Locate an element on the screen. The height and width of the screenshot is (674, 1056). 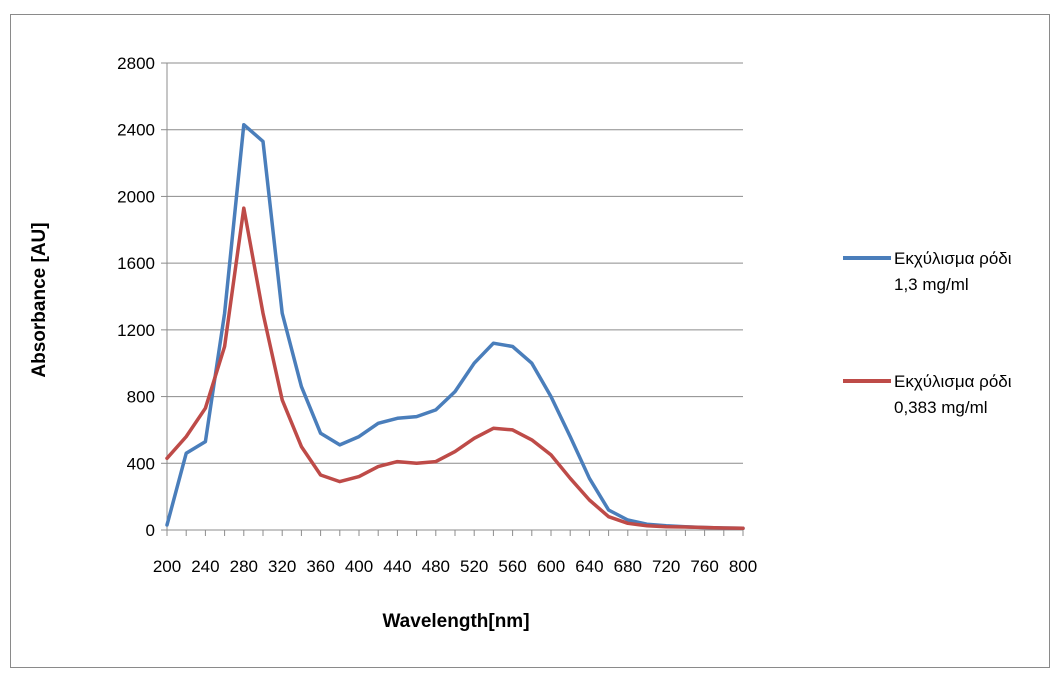
x-tick-label: 280 is located at coordinates (244, 566).